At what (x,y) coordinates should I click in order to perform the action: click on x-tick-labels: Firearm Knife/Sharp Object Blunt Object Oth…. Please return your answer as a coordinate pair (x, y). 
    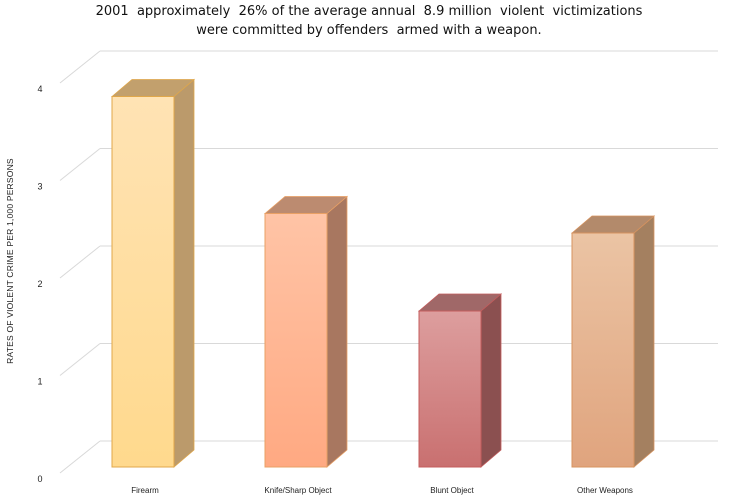
    Looking at the image, I should click on (382, 490).